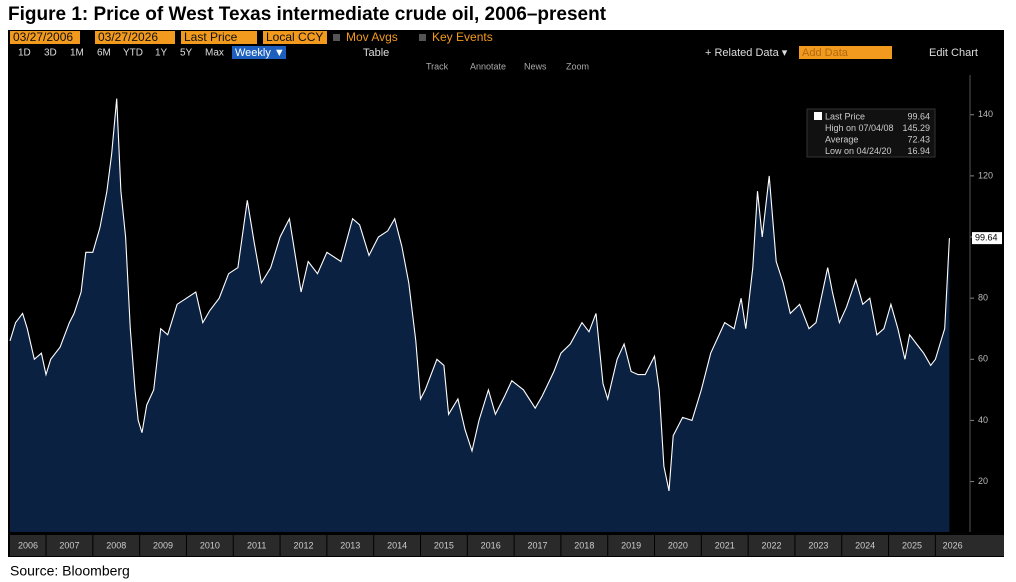  I want to click on x-tick-label: 2025, so click(912, 545).